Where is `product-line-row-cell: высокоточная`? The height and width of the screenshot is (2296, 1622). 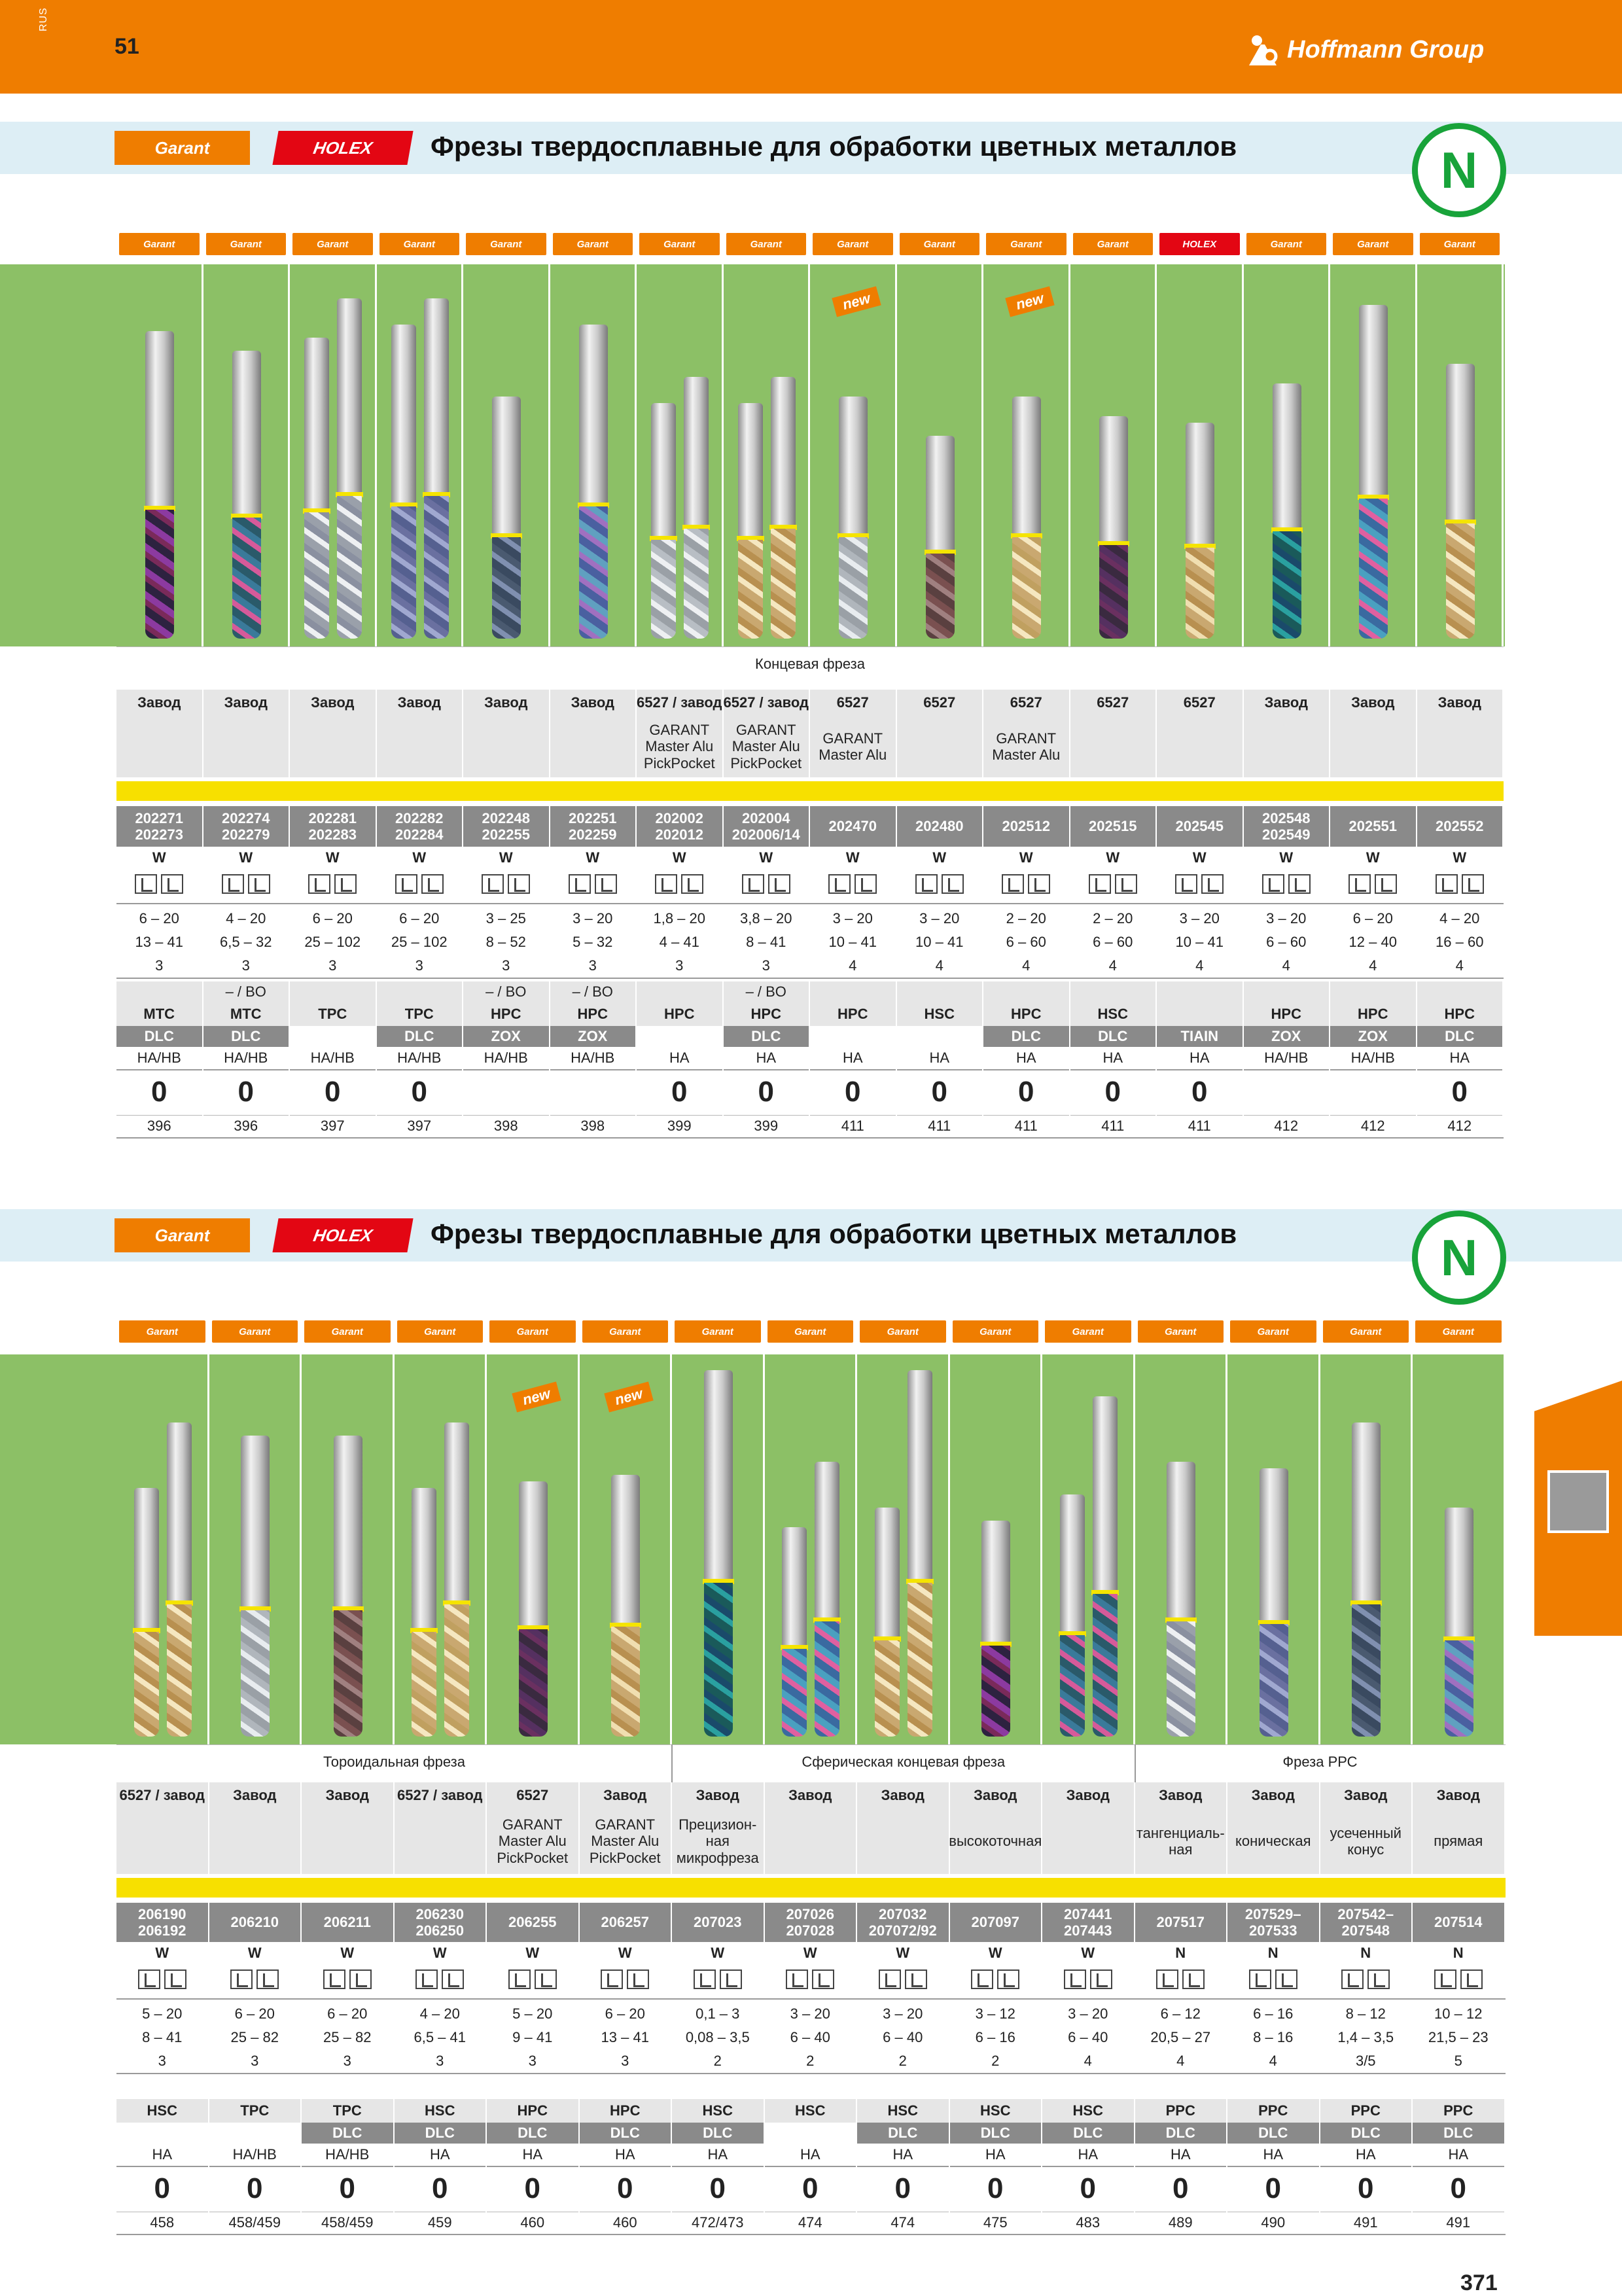
product-line-row-cell: высокоточная is located at coordinates (995, 1842).